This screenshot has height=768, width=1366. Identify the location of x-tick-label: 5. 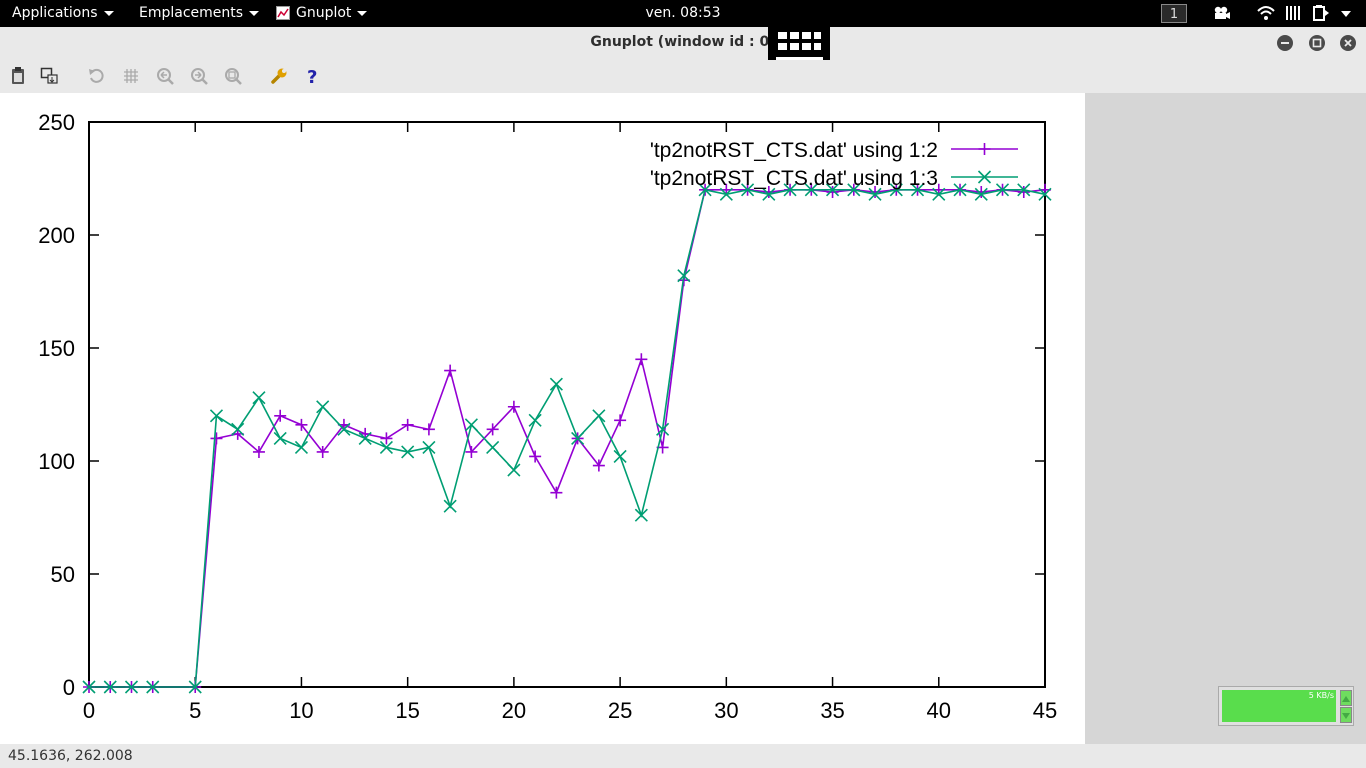
(195, 710).